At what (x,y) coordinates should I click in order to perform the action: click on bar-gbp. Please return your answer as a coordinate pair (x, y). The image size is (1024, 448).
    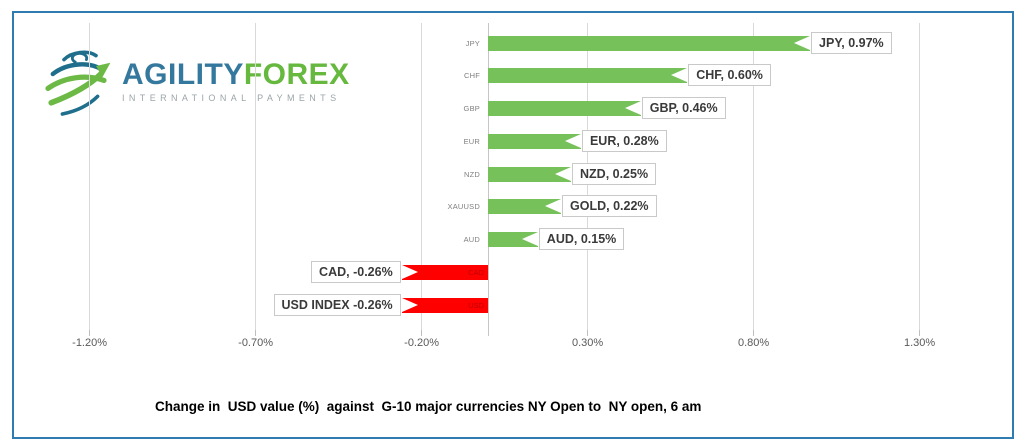
    Looking at the image, I should click on (564, 108).